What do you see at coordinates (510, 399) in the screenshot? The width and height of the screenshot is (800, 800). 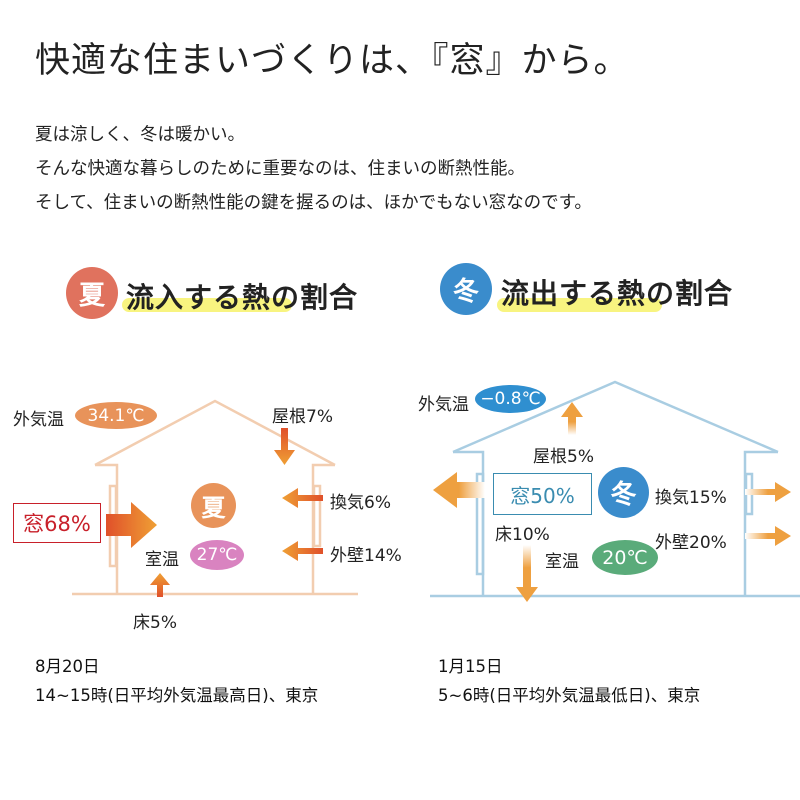 I see `winter-outside-temp: −0.8℃` at bounding box center [510, 399].